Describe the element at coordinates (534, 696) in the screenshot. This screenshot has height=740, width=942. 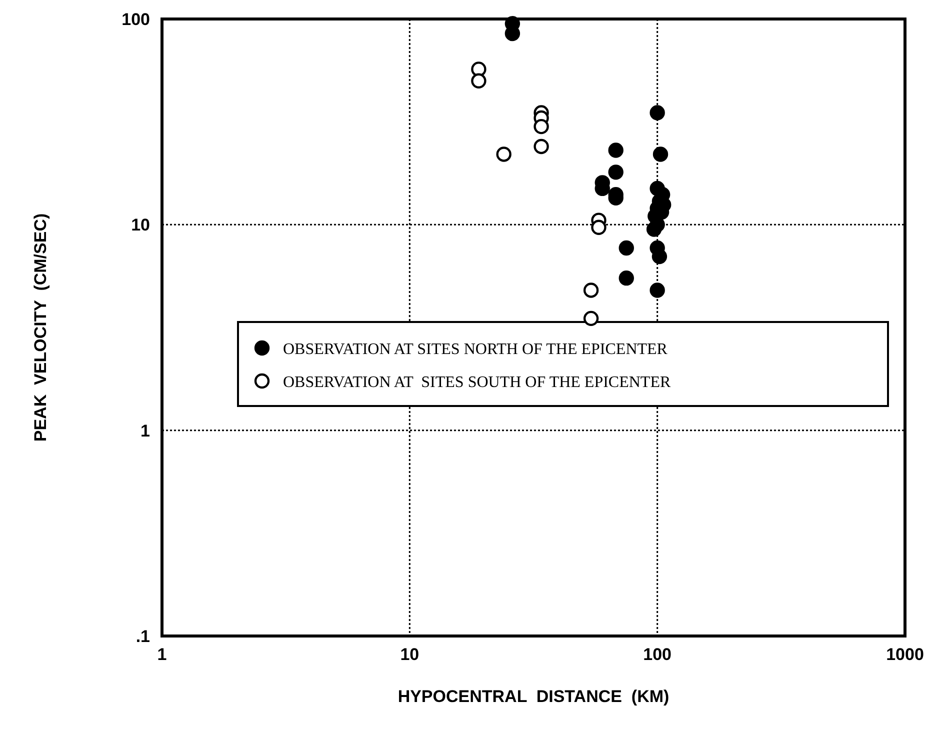
I see `x-axis-title: HYPOCENTRAL DISTANCE (KM)` at that location.